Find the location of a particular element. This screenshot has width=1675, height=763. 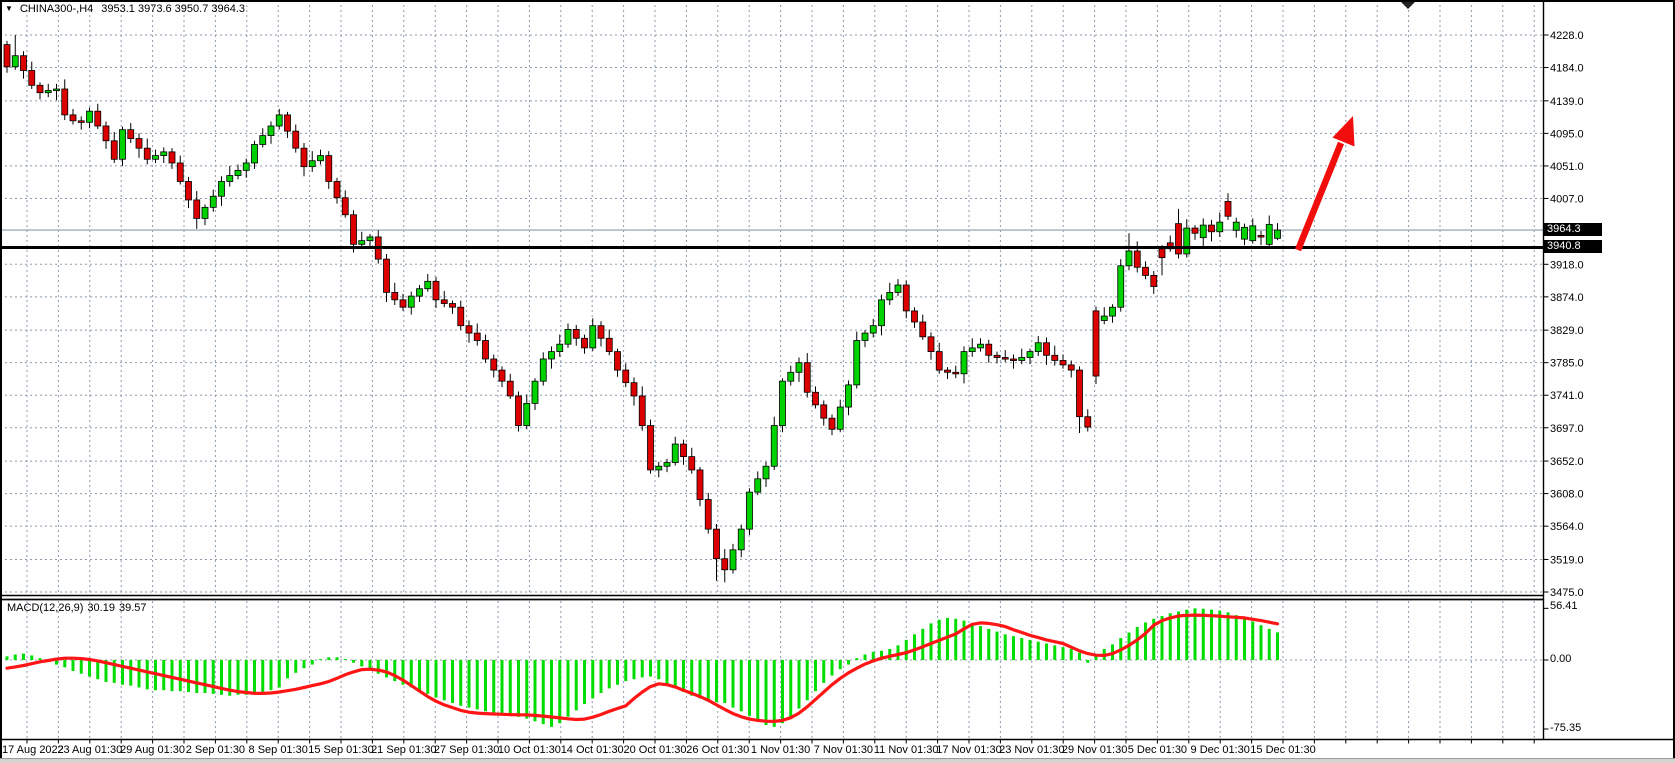

time-axis-label: 11 Nov 01:30 is located at coordinates (906, 750).